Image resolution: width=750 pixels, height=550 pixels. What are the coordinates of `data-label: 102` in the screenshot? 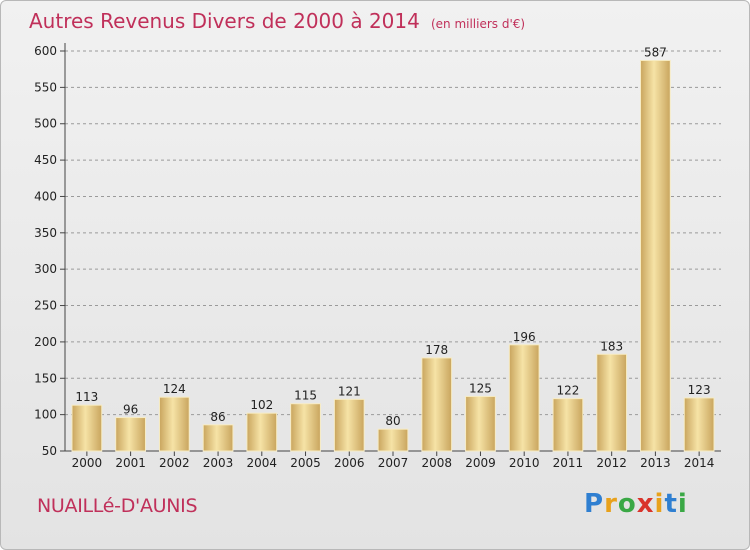 It's located at (261, 405).